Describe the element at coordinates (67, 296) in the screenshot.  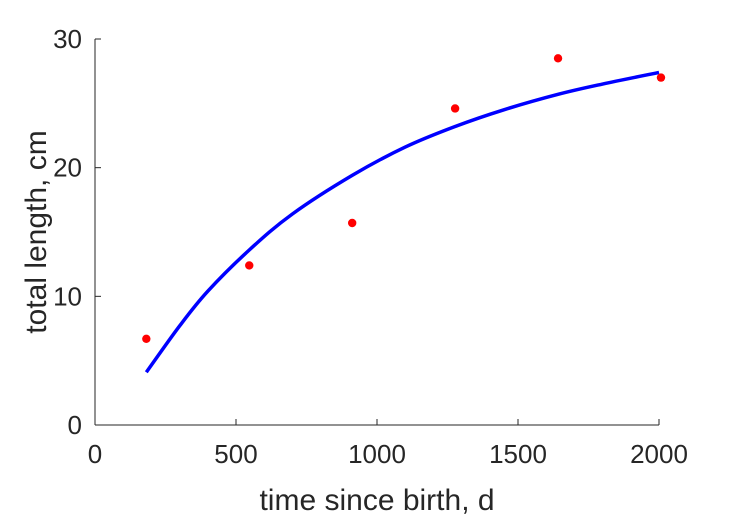
I see `y-tick-label: 10` at that location.